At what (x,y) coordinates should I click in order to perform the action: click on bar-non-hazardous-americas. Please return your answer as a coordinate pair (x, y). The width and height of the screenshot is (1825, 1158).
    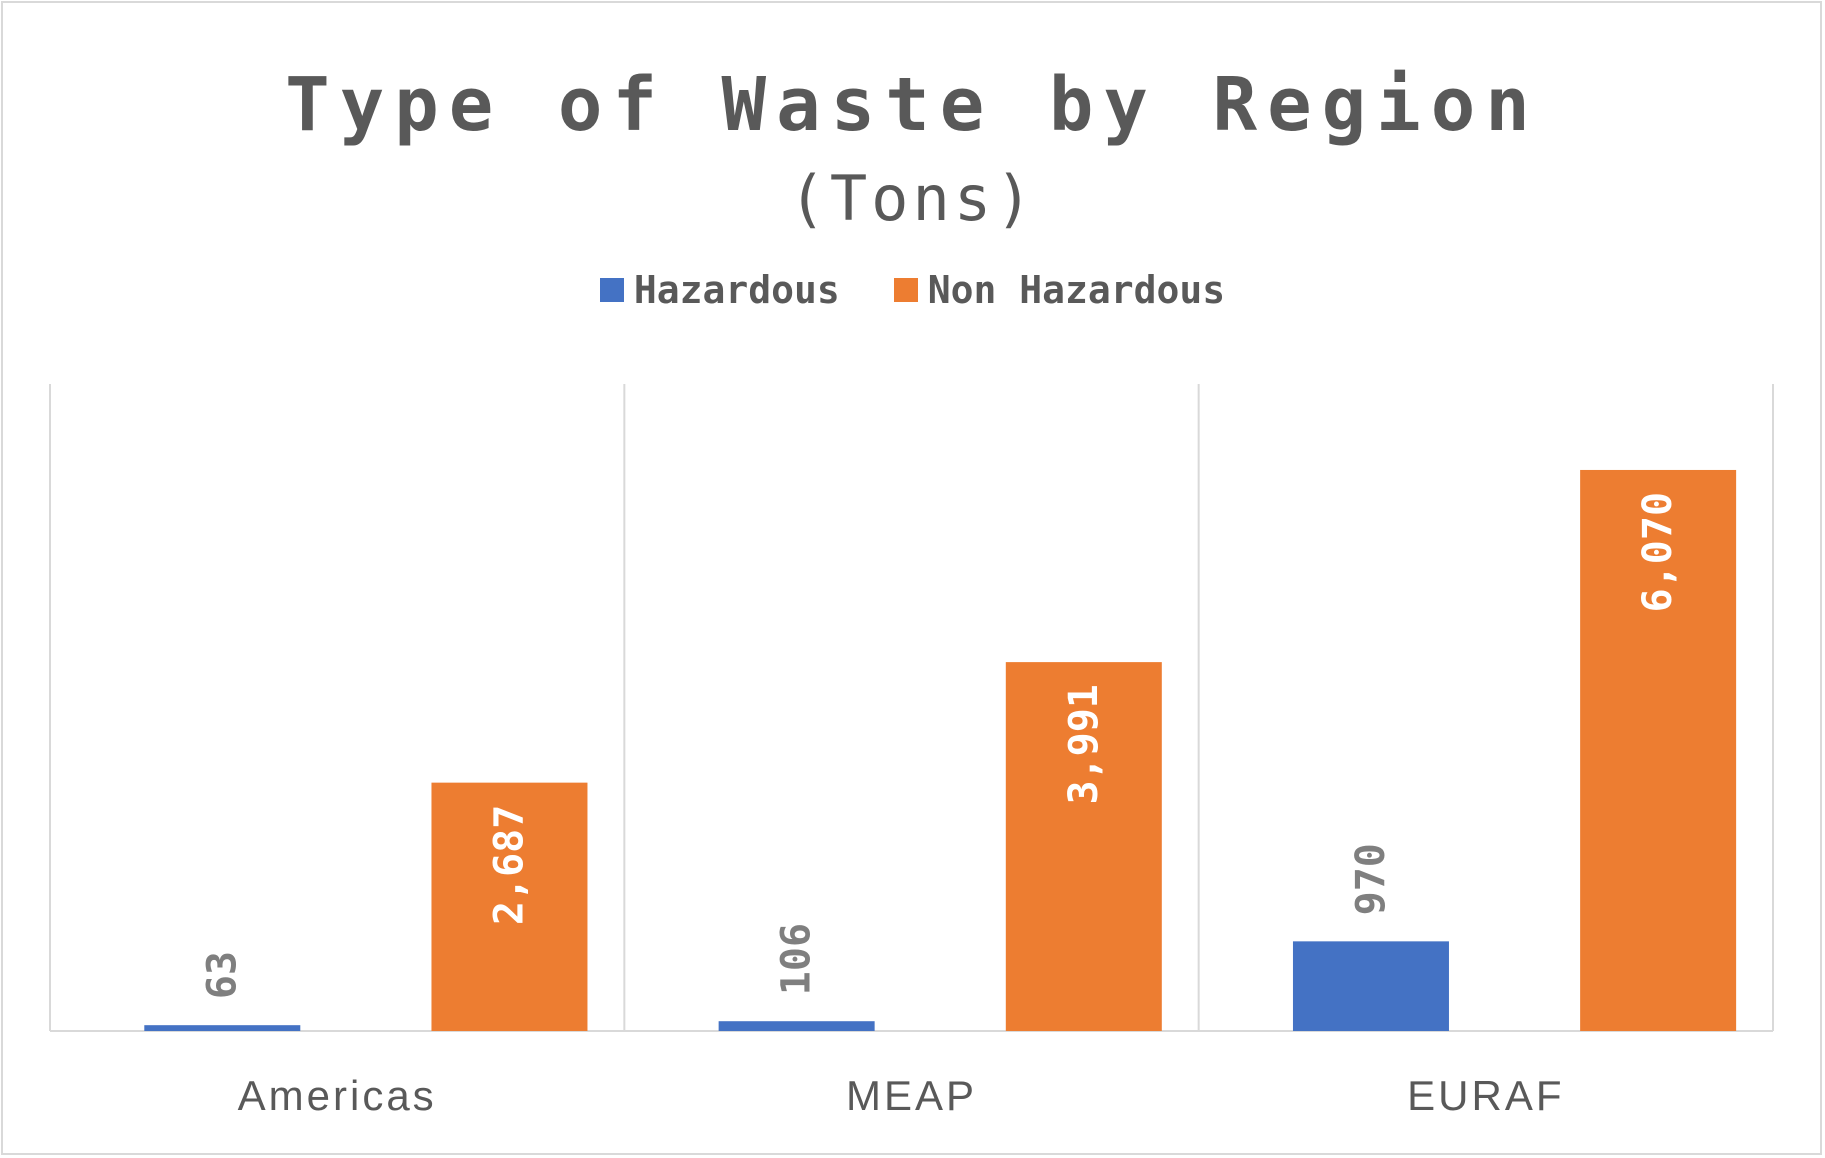
    Looking at the image, I should click on (509, 906).